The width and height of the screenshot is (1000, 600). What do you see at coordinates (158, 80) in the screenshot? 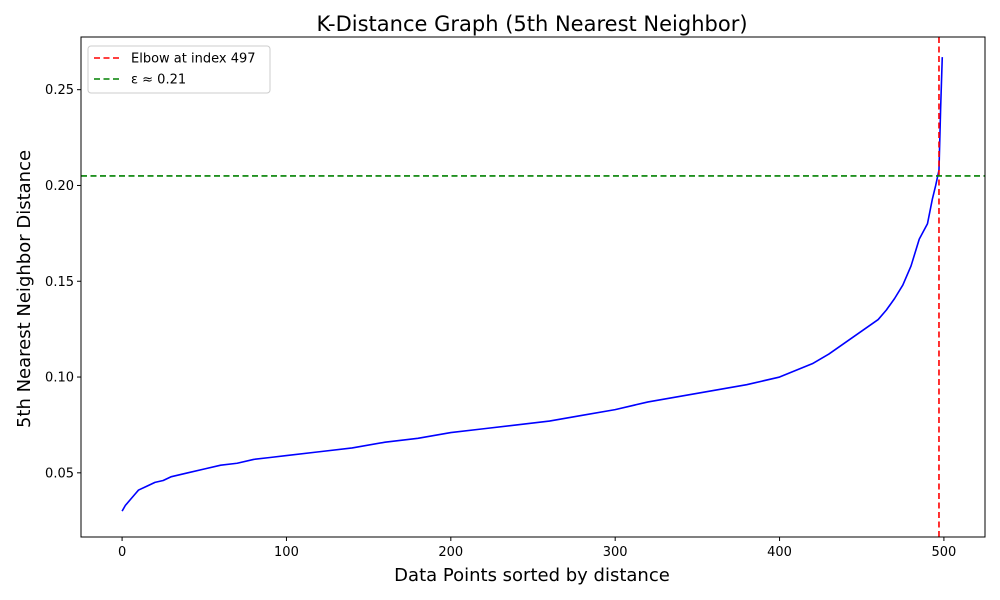
I see `legend-label: ε ≈ 0.21` at bounding box center [158, 80].